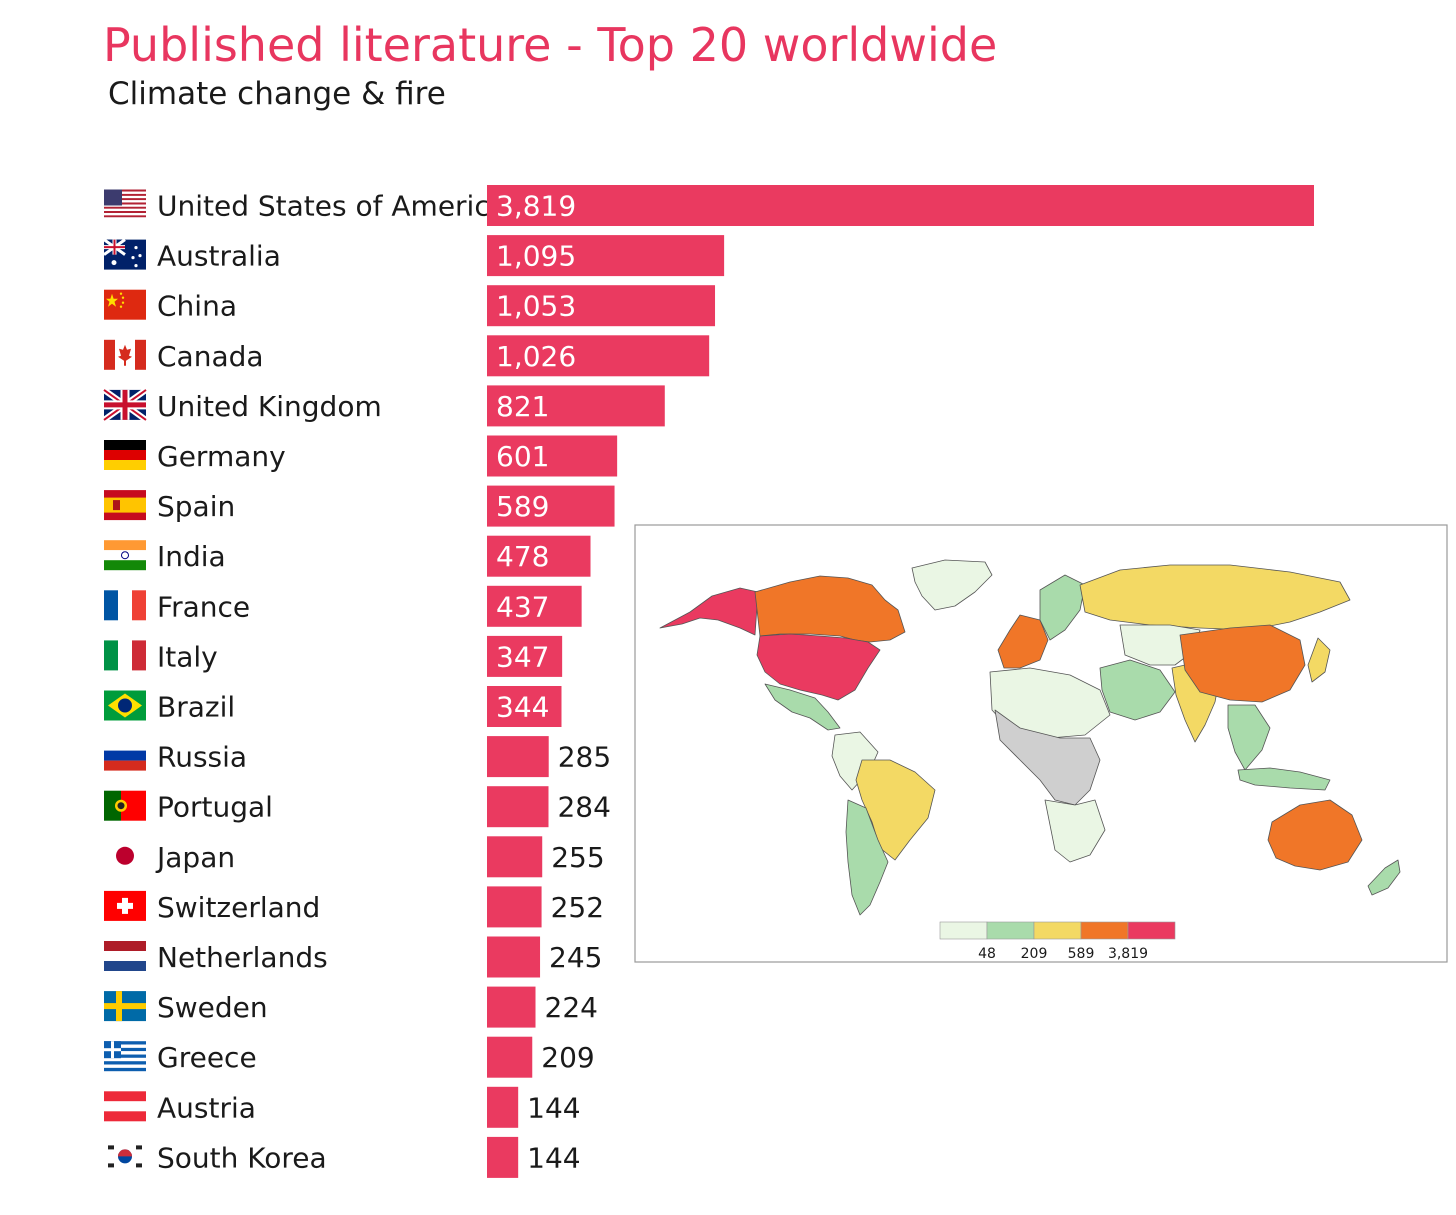 The height and width of the screenshot is (1215, 1456). What do you see at coordinates (584, 757) in the screenshot?
I see `bar-value-label: 285` at bounding box center [584, 757].